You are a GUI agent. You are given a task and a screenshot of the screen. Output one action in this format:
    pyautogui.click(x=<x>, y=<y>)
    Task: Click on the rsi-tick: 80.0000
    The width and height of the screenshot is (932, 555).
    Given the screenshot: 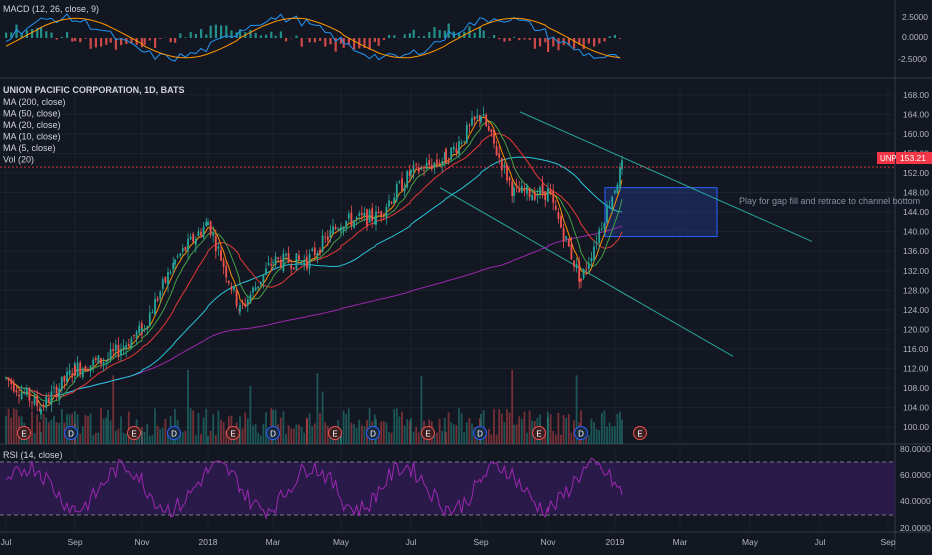 What is the action you would take?
    pyautogui.click(x=915, y=449)
    